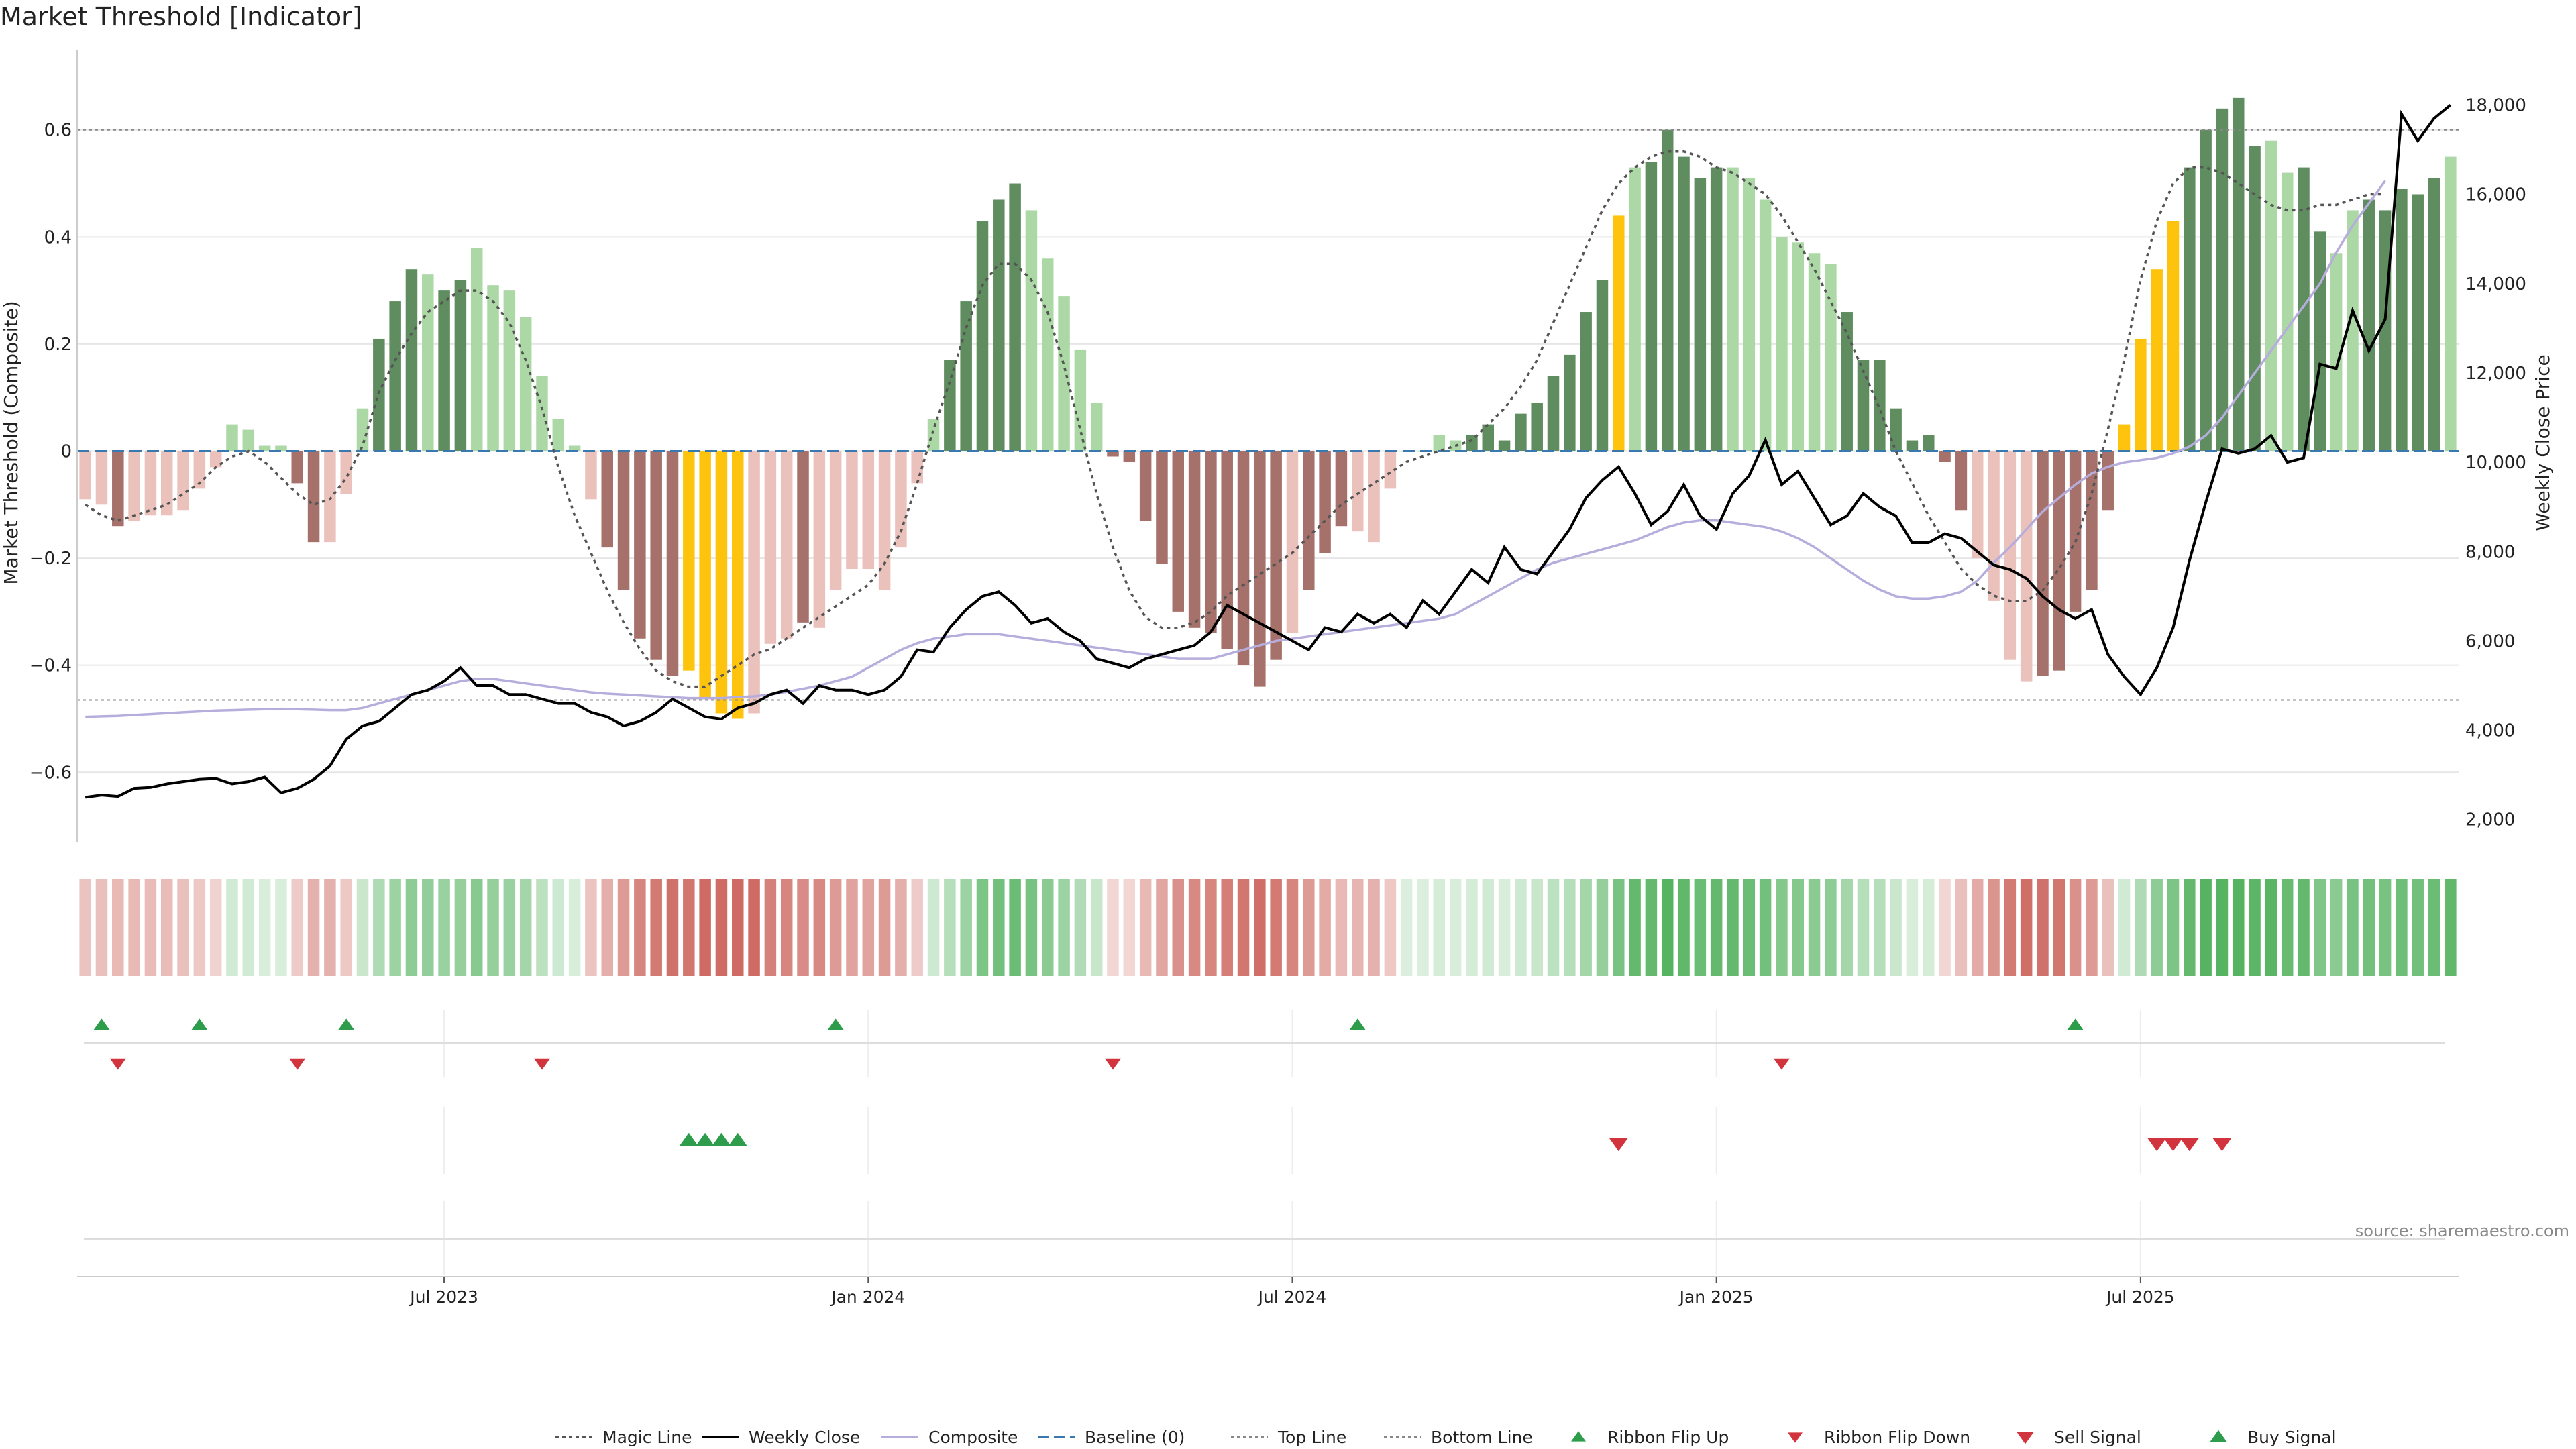  Describe the element at coordinates (2490, 731) in the screenshot. I see `y2-tick-label: 4,000` at that location.